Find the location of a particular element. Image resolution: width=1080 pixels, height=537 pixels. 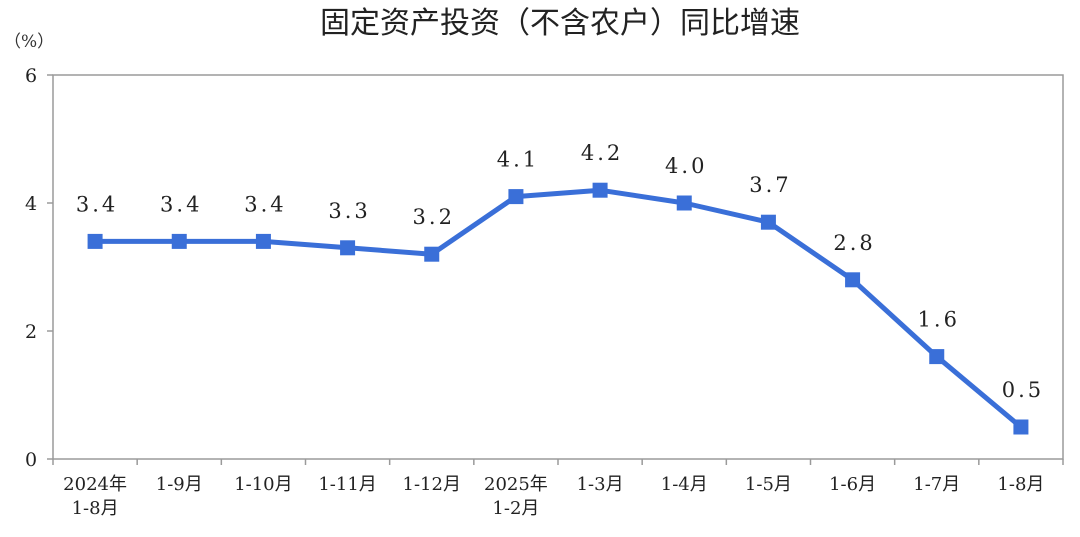

data-label: 4.2 is located at coordinates (602, 153).